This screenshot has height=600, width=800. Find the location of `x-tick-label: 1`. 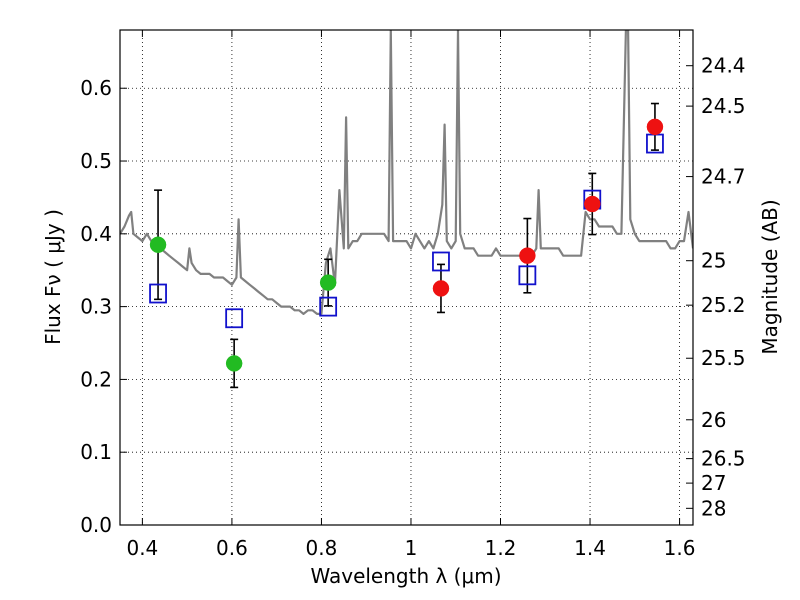

x-tick-label: 1 is located at coordinates (411, 548).